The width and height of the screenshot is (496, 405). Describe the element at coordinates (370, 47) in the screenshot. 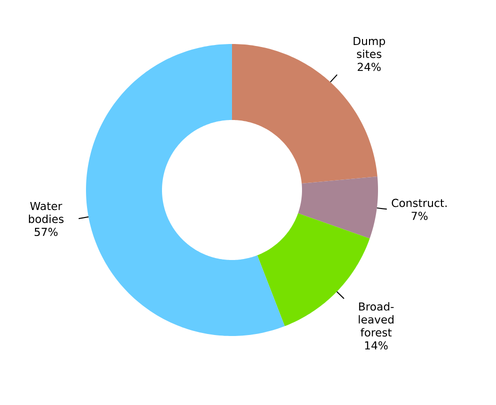

I see `slice-label: Dump sites` at that location.